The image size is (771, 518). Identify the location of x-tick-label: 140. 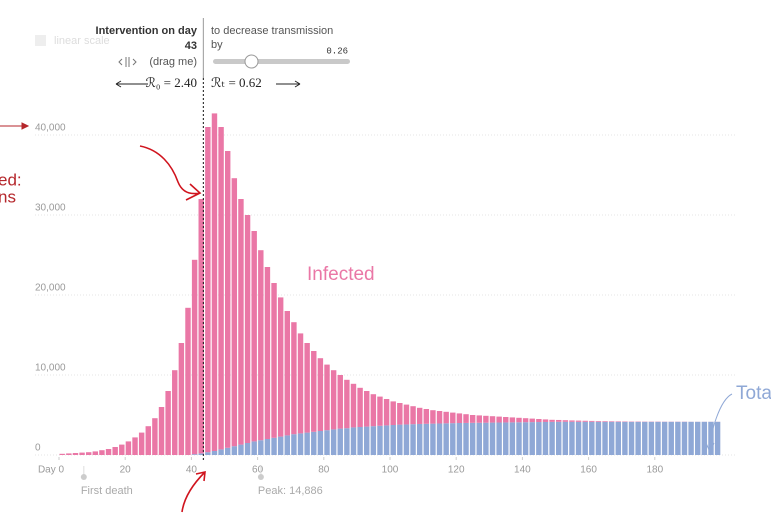
(522, 470).